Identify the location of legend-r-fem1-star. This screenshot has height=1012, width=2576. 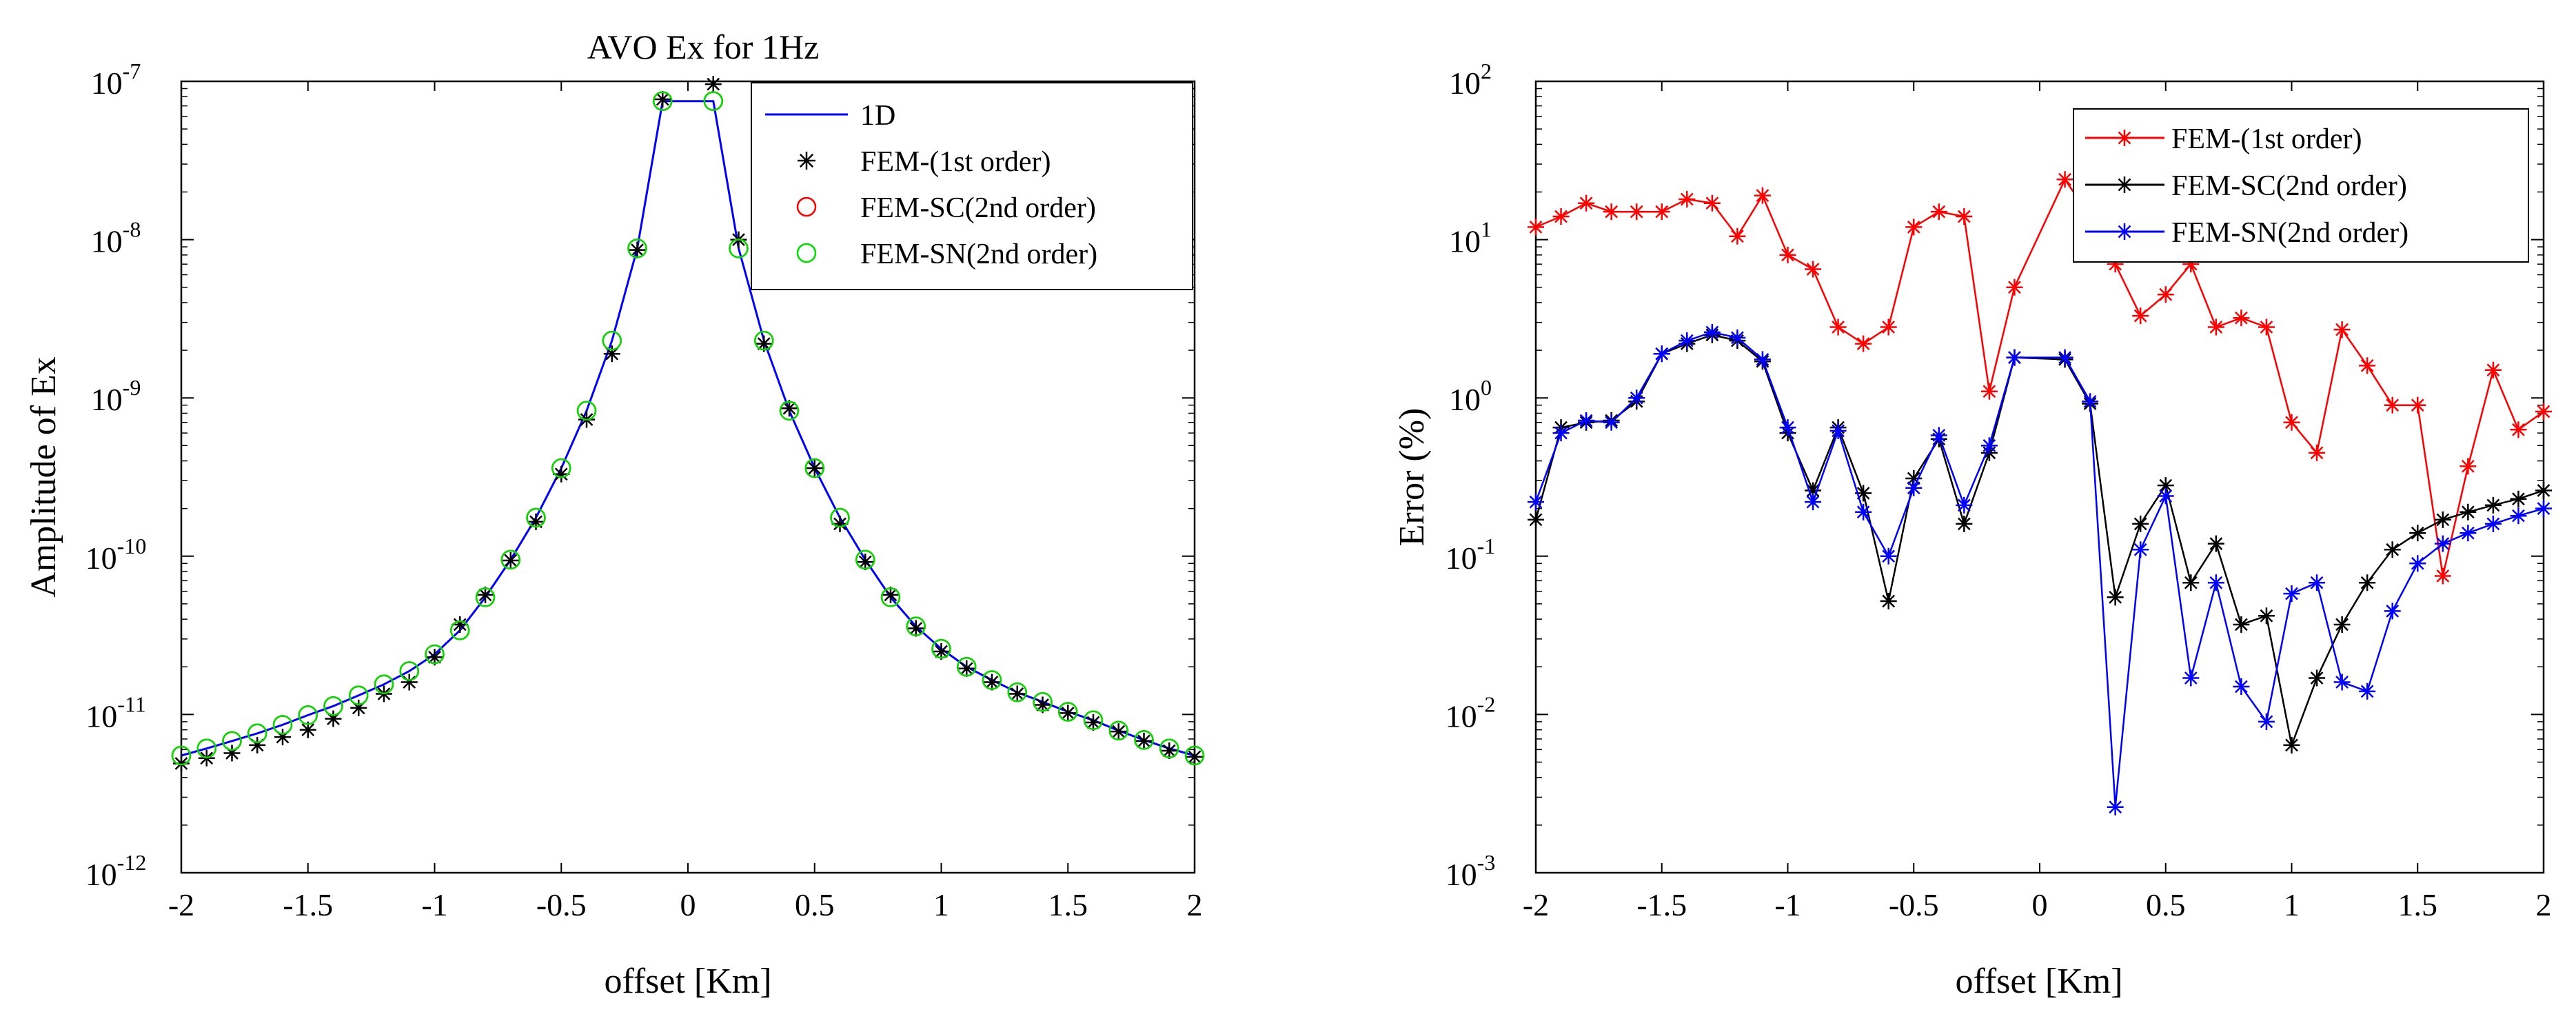
(2124, 138).